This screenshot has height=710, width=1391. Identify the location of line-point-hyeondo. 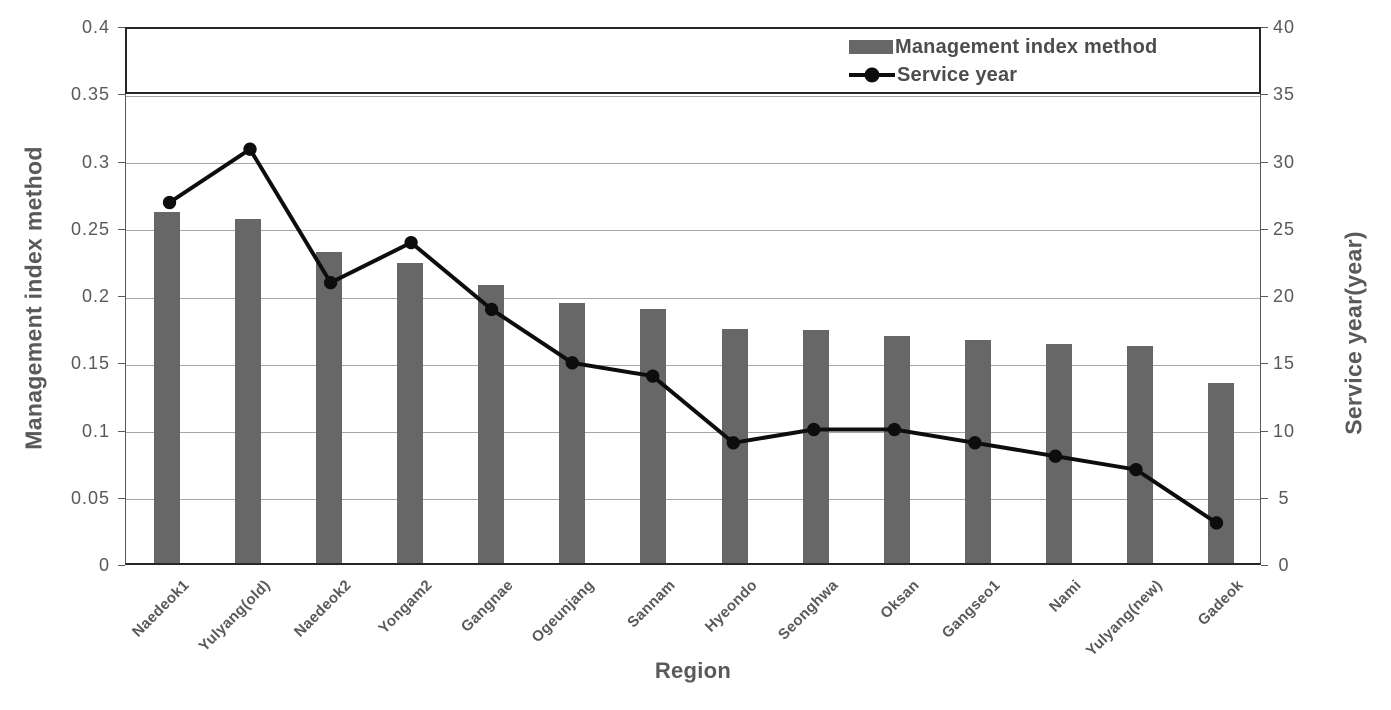
(733, 443).